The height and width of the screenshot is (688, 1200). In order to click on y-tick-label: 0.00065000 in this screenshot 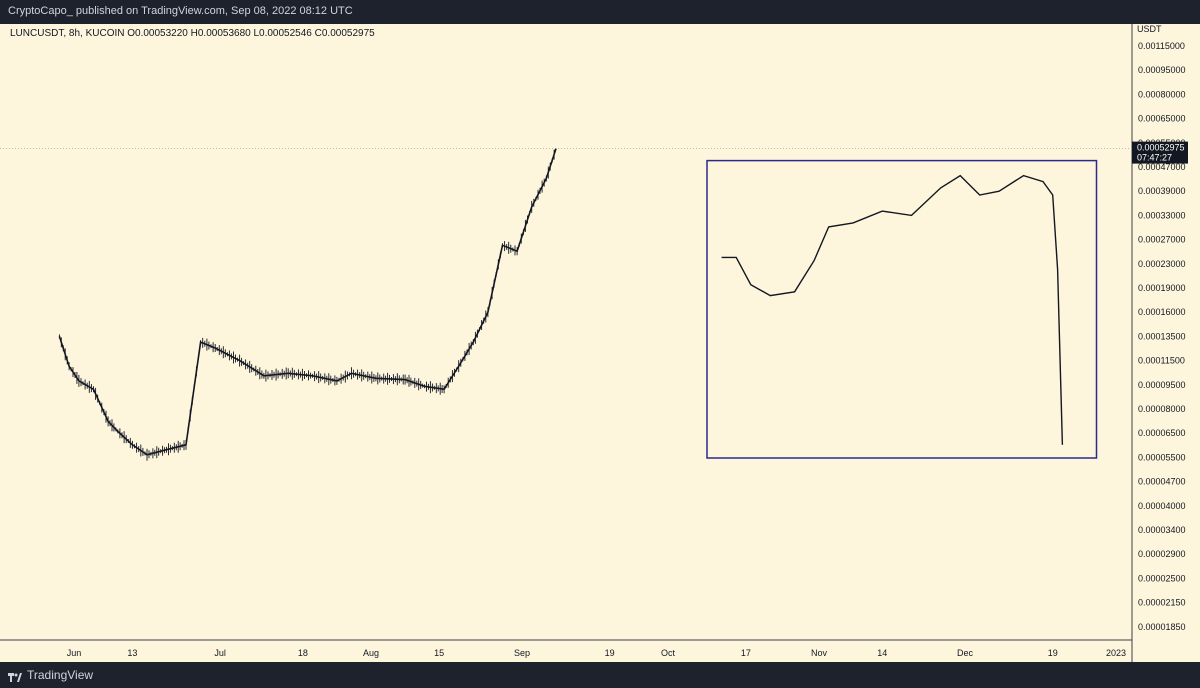, I will do `click(1162, 119)`.